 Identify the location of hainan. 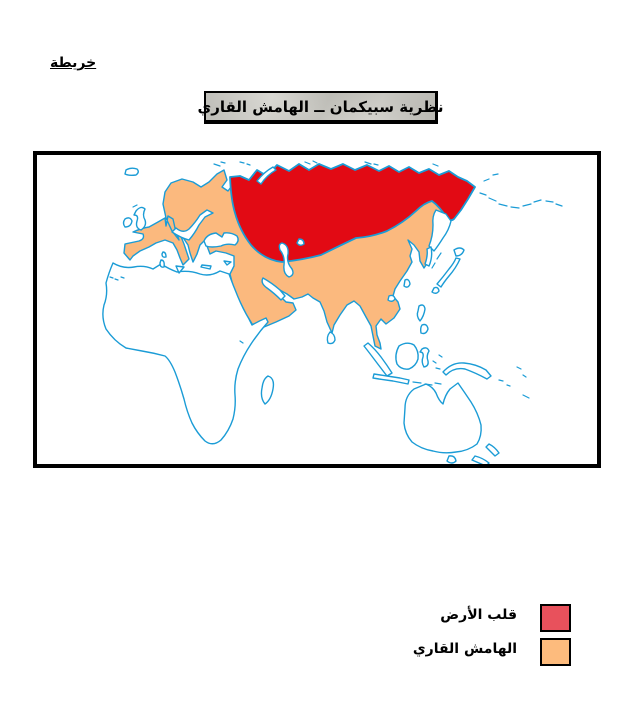
(391, 298).